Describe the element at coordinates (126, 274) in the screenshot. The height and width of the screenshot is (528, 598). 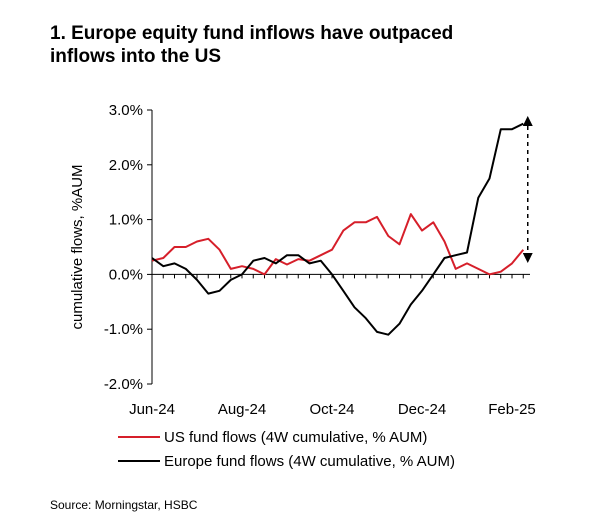
I see `y-tick-label: 0.0%` at that location.